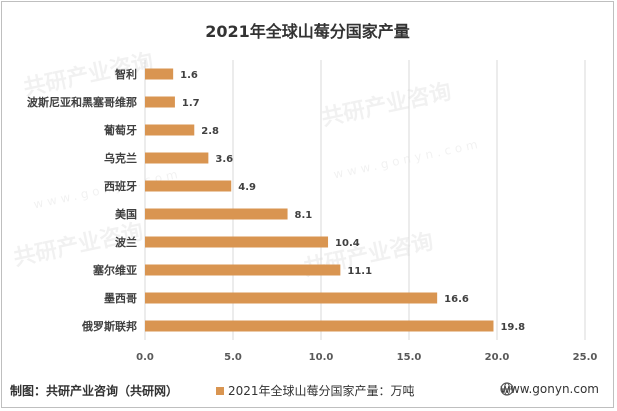  Describe the element at coordinates (456, 299) in the screenshot. I see `data-label: 16.6` at that location.